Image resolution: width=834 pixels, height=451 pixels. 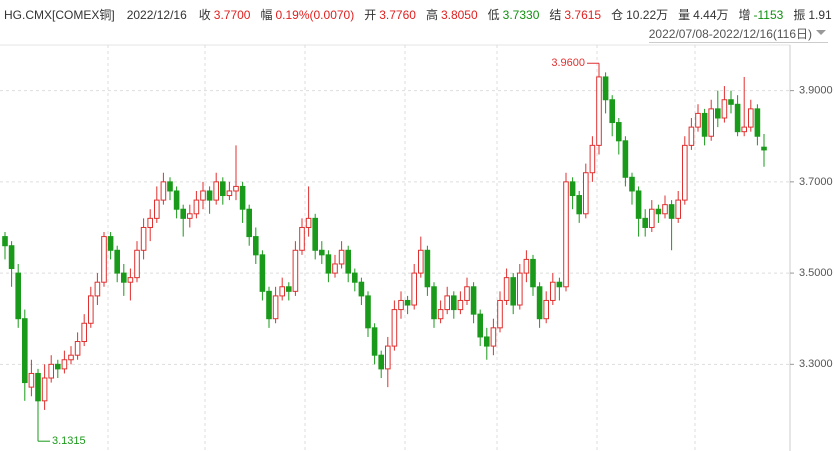 I want to click on field-value: 4.44万, so click(x=711, y=15).